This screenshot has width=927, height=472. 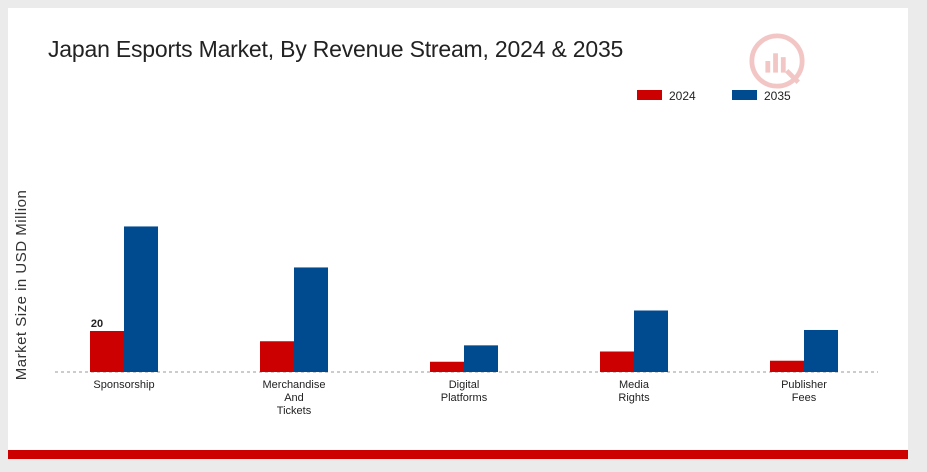 I want to click on data-label-0: 20, so click(x=97, y=324).